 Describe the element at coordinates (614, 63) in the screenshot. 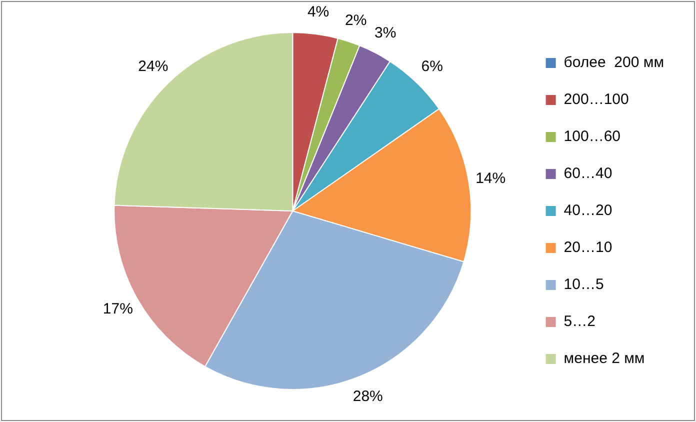

I see `legend-label: более 200 мм` at that location.